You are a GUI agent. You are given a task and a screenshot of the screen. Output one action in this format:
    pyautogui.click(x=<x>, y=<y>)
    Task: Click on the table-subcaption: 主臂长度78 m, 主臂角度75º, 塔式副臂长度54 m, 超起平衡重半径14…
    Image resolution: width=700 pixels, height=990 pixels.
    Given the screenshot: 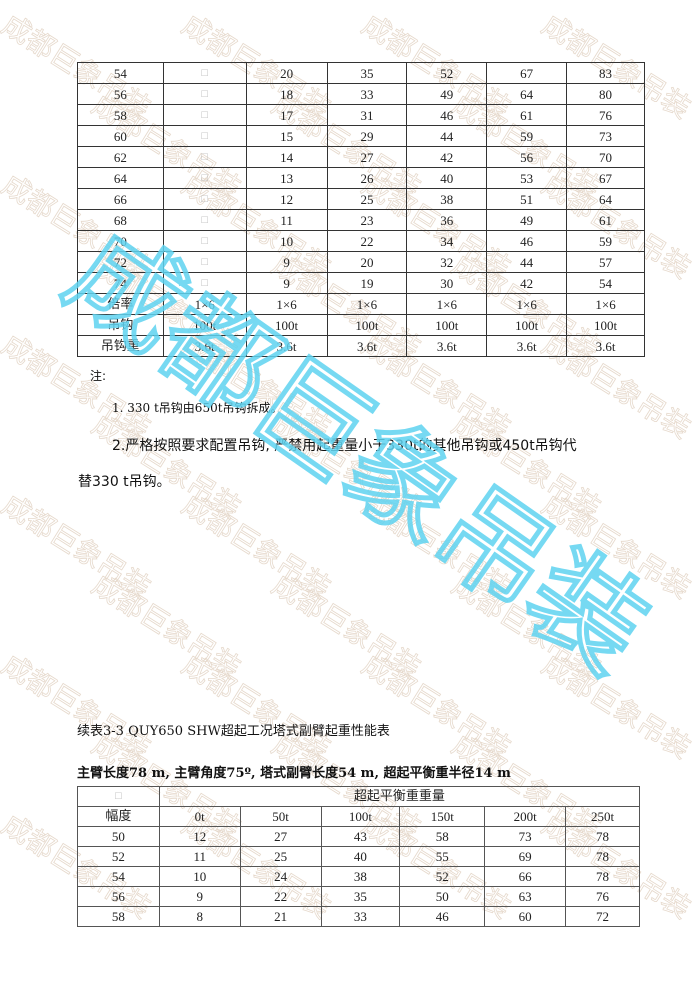 What is the action you would take?
    pyautogui.click(x=294, y=773)
    